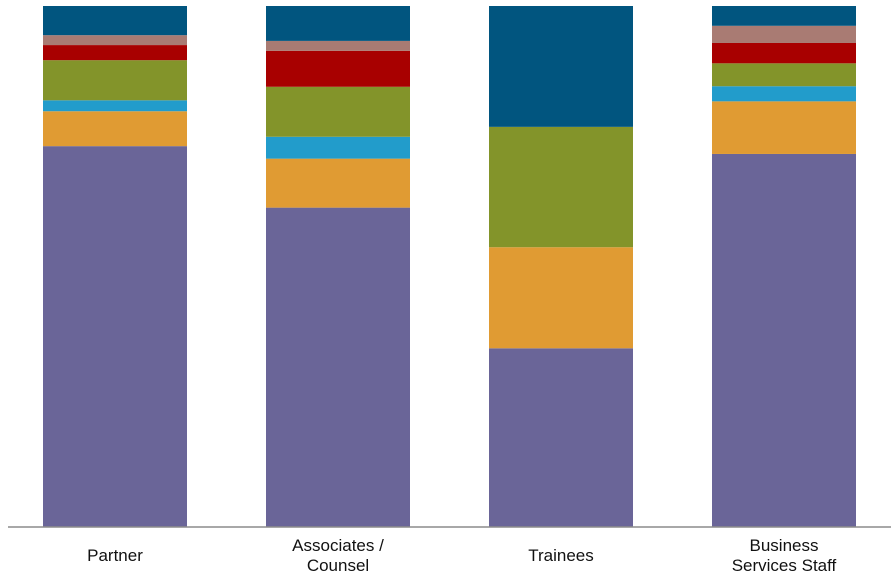 The image size is (891, 583). What do you see at coordinates (784, 565) in the screenshot?
I see `x-tick-label-line: Services Staff` at bounding box center [784, 565].